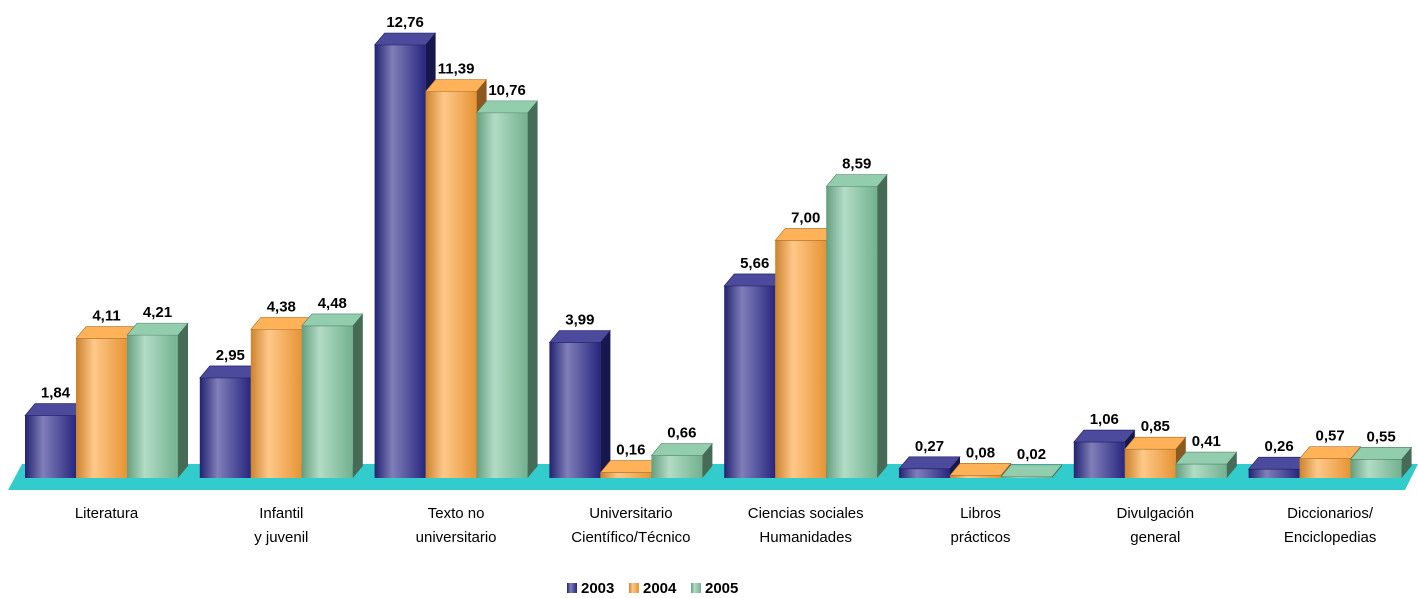 This screenshot has height=598, width=1418. Describe the element at coordinates (332, 303) in the screenshot. I see `value-label-infantil-y-juvenil-2005: 4,48` at that location.